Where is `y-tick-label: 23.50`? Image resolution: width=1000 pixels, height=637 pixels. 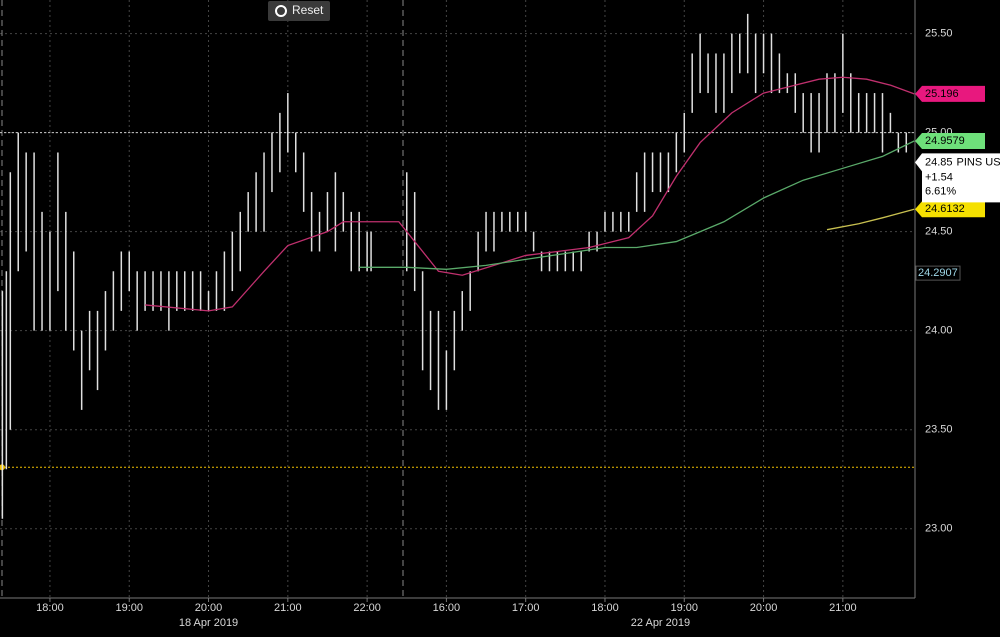 y-tick-label: 23.50 is located at coordinates (939, 430).